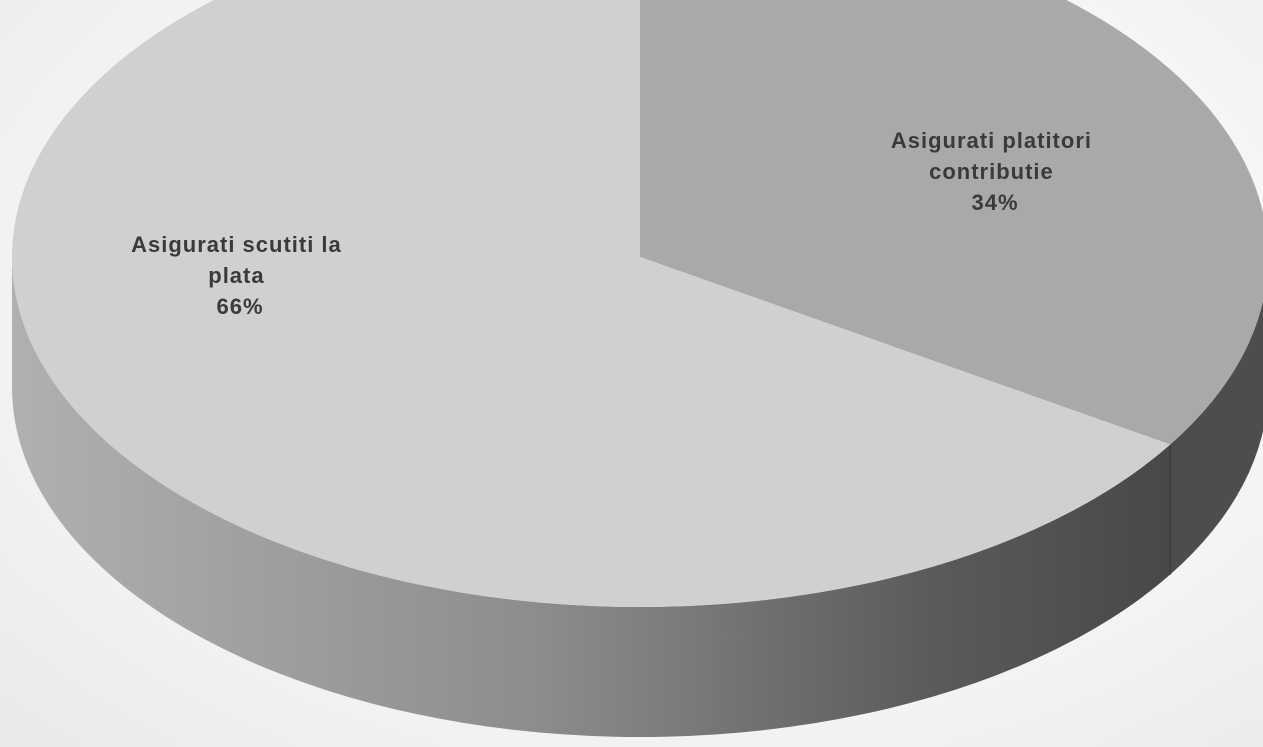 The width and height of the screenshot is (1263, 747). I want to click on slice-label-scutiti-line-2: plata, so click(236, 275).